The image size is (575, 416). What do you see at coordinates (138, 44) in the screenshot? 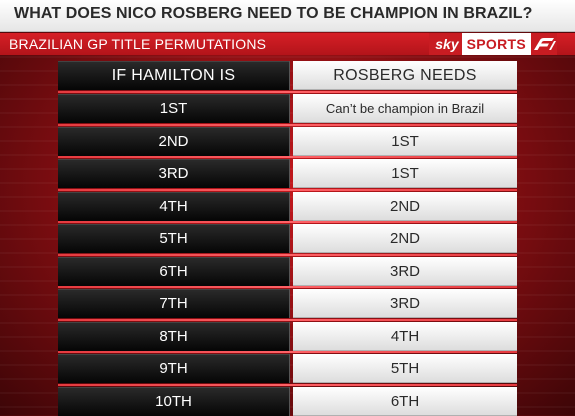
I see `page-subtitle: BRAZILIAN GP TITLE PERMUTATIONS` at bounding box center [138, 44].